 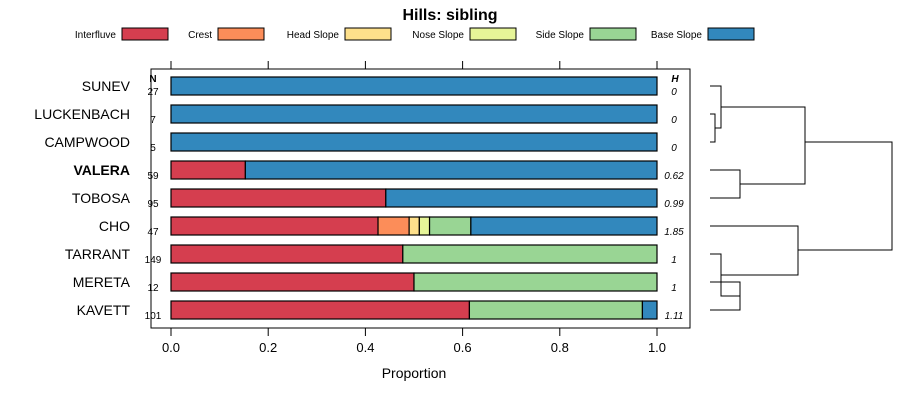 What do you see at coordinates (153, 316) in the screenshot?
I see `n-value: 101` at bounding box center [153, 316].